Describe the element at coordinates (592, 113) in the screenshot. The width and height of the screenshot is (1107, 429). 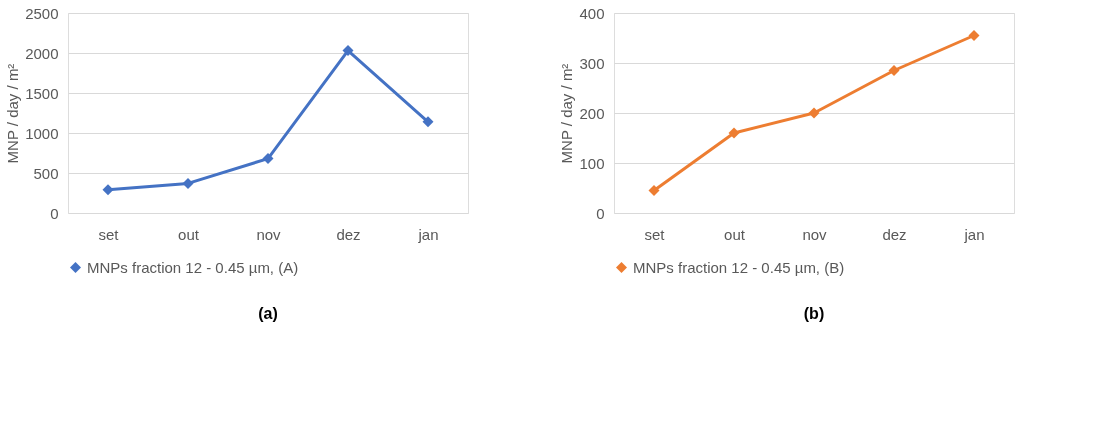
I see `y-tick-label: 200` at that location.